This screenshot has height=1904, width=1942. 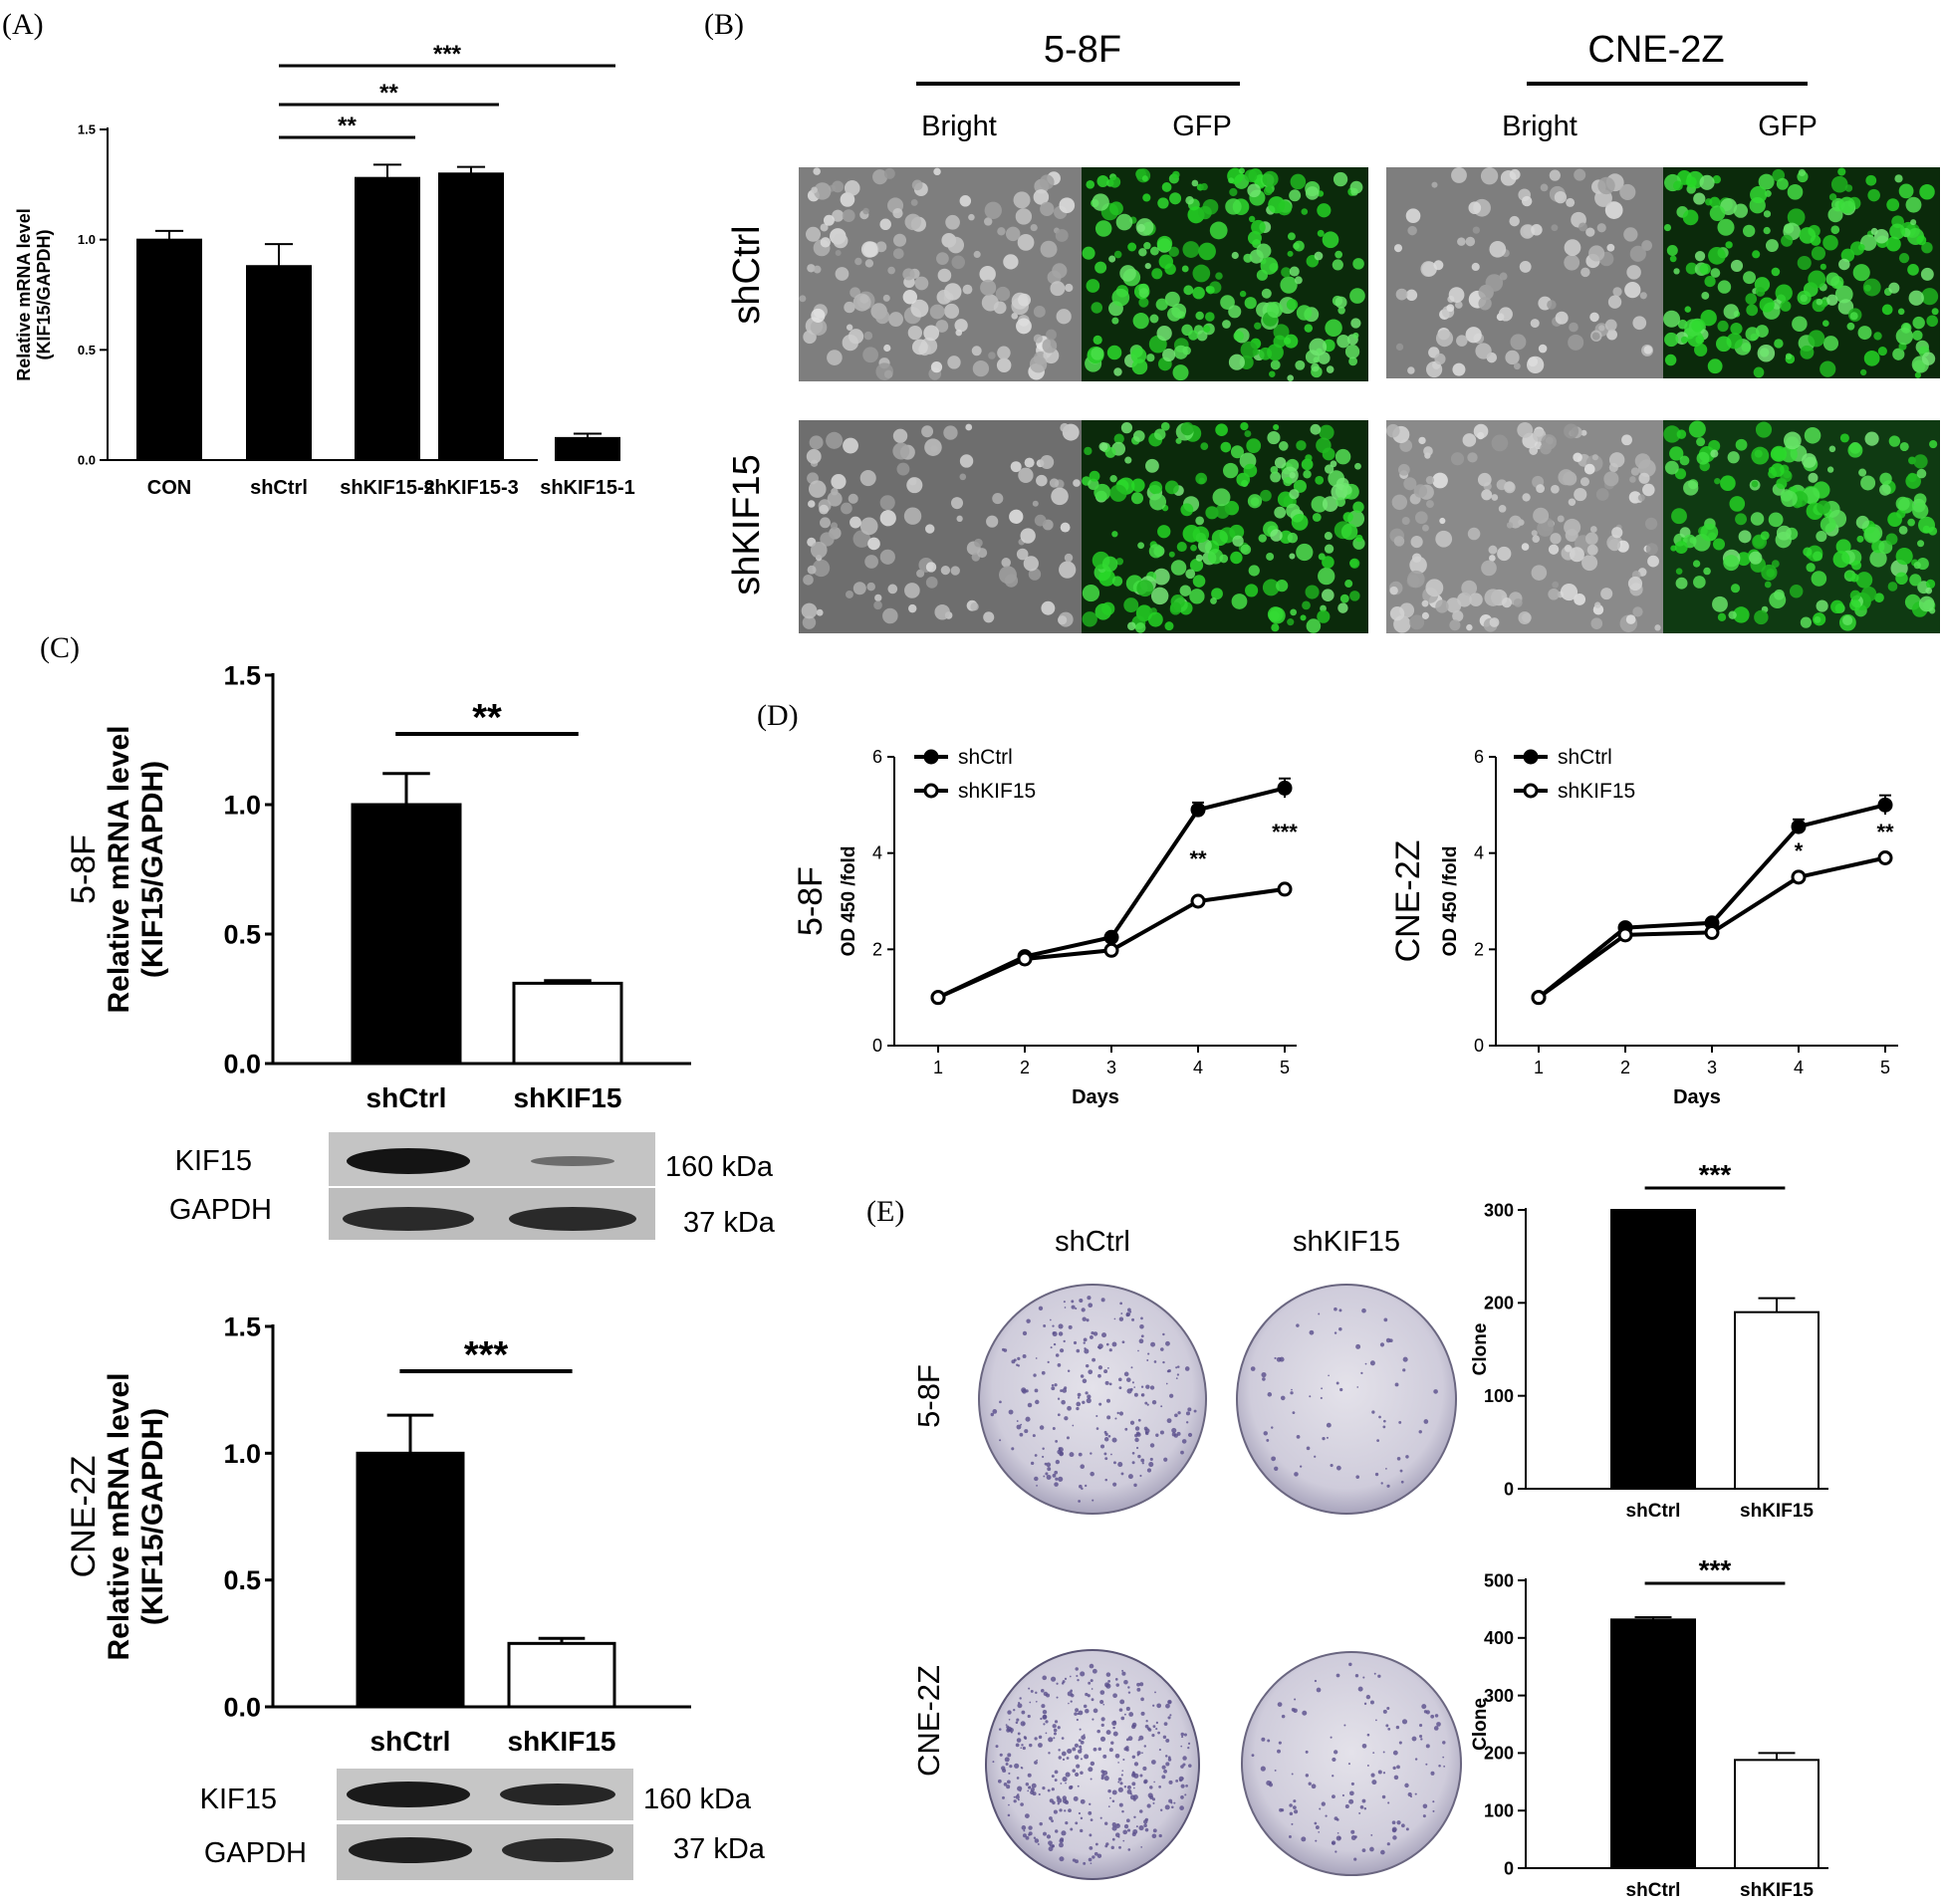 I want to click on cell-line-label-5-8f: 5-8F, so click(x=1082, y=50).